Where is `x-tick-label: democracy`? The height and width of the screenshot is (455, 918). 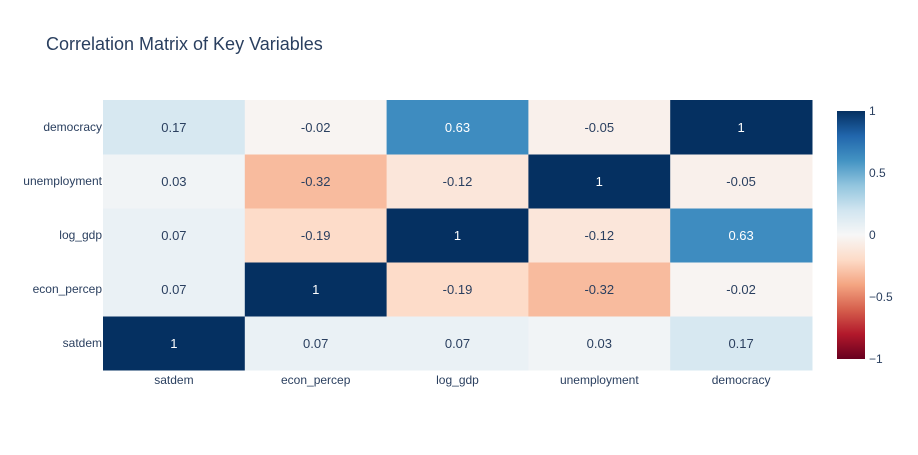
x-tick-label: democracy is located at coordinates (741, 380).